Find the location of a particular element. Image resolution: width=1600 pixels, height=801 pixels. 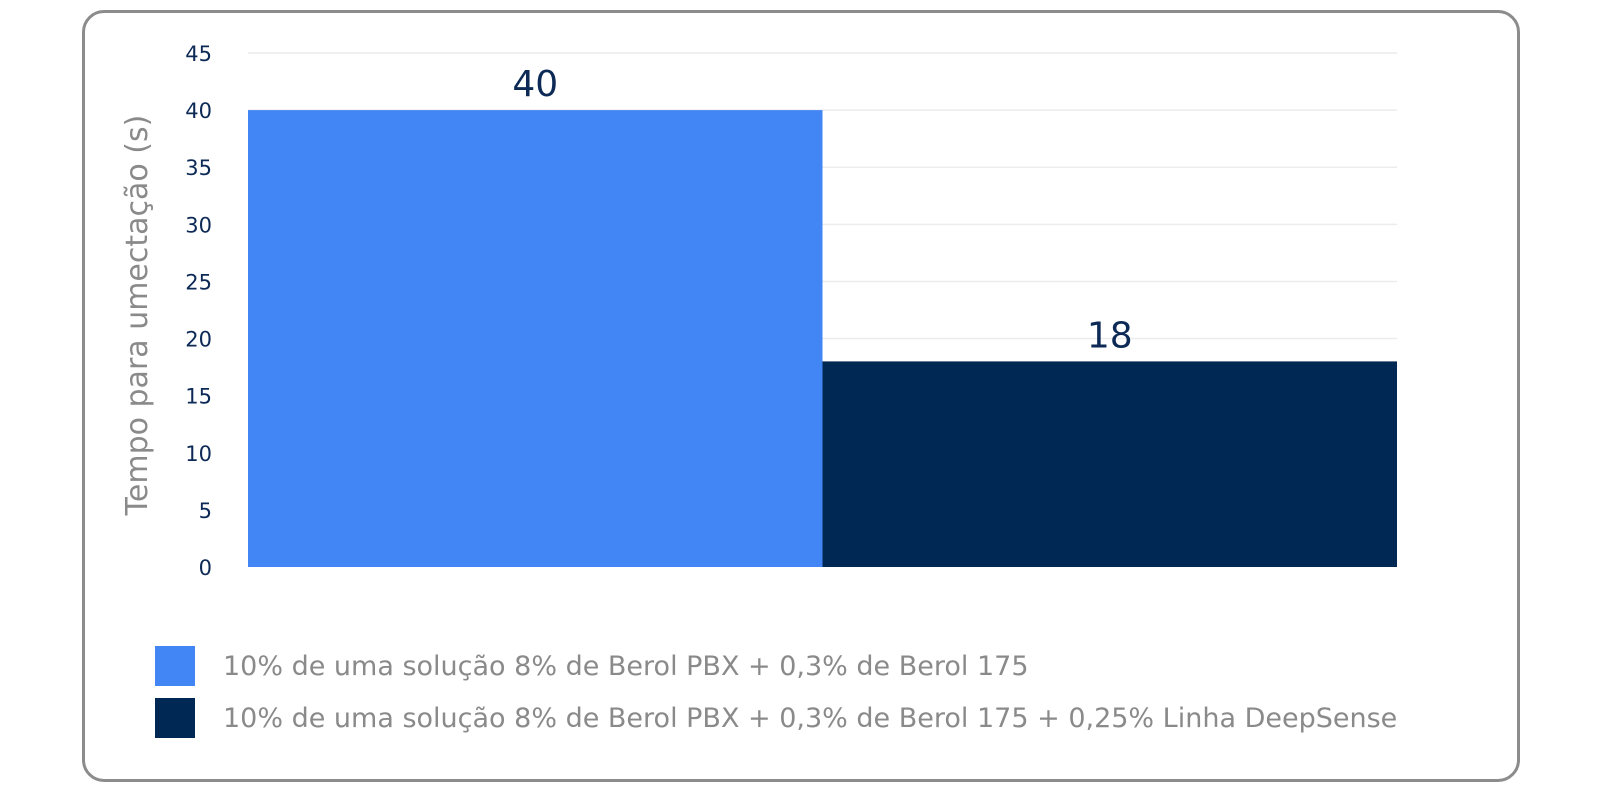

y-axis-label: Tempo para umectação (s) is located at coordinates (137, 316).